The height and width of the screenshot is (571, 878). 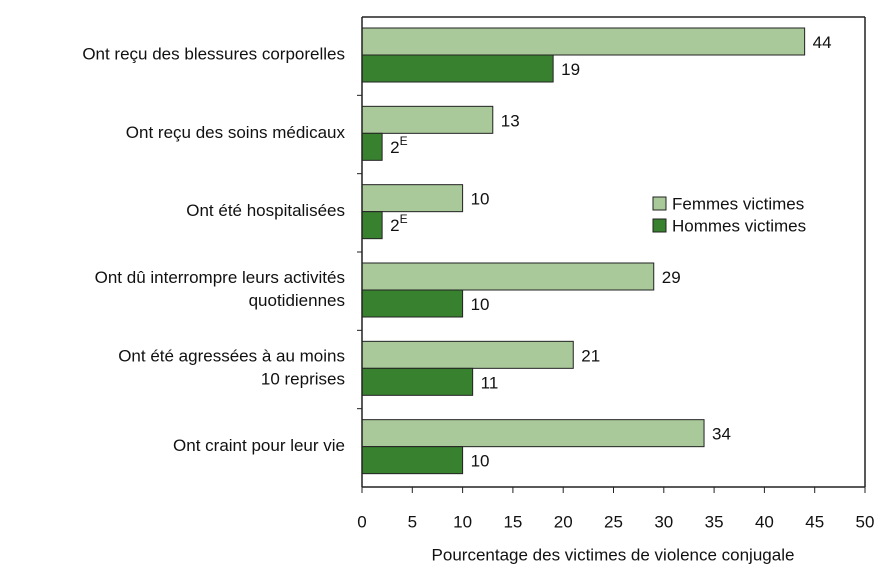 I want to click on x-tick-label: 20, so click(x=563, y=521).